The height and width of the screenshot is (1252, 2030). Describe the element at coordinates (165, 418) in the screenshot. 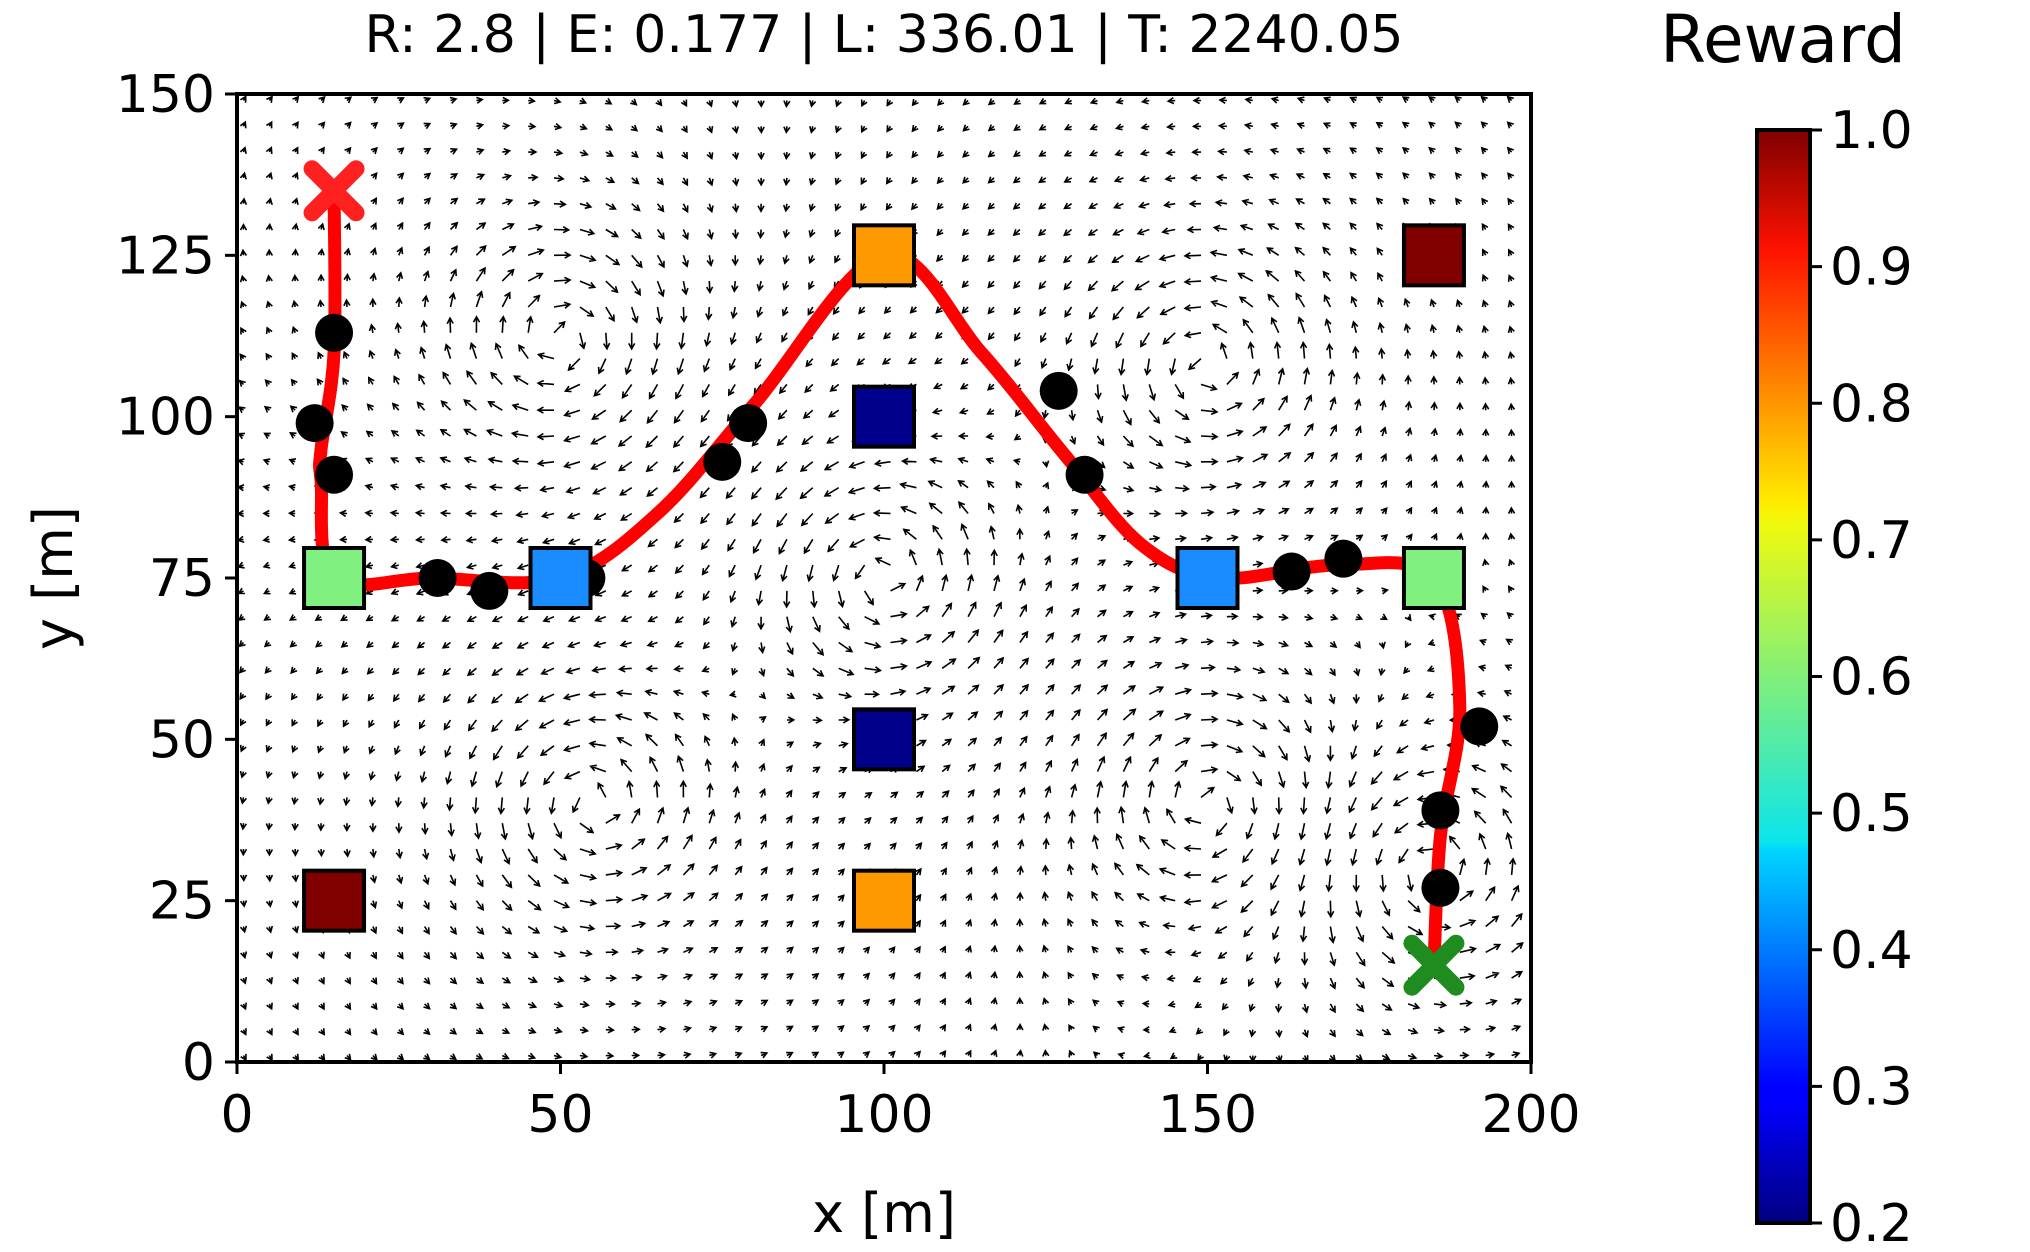

I see `y-tick-label: 100` at that location.